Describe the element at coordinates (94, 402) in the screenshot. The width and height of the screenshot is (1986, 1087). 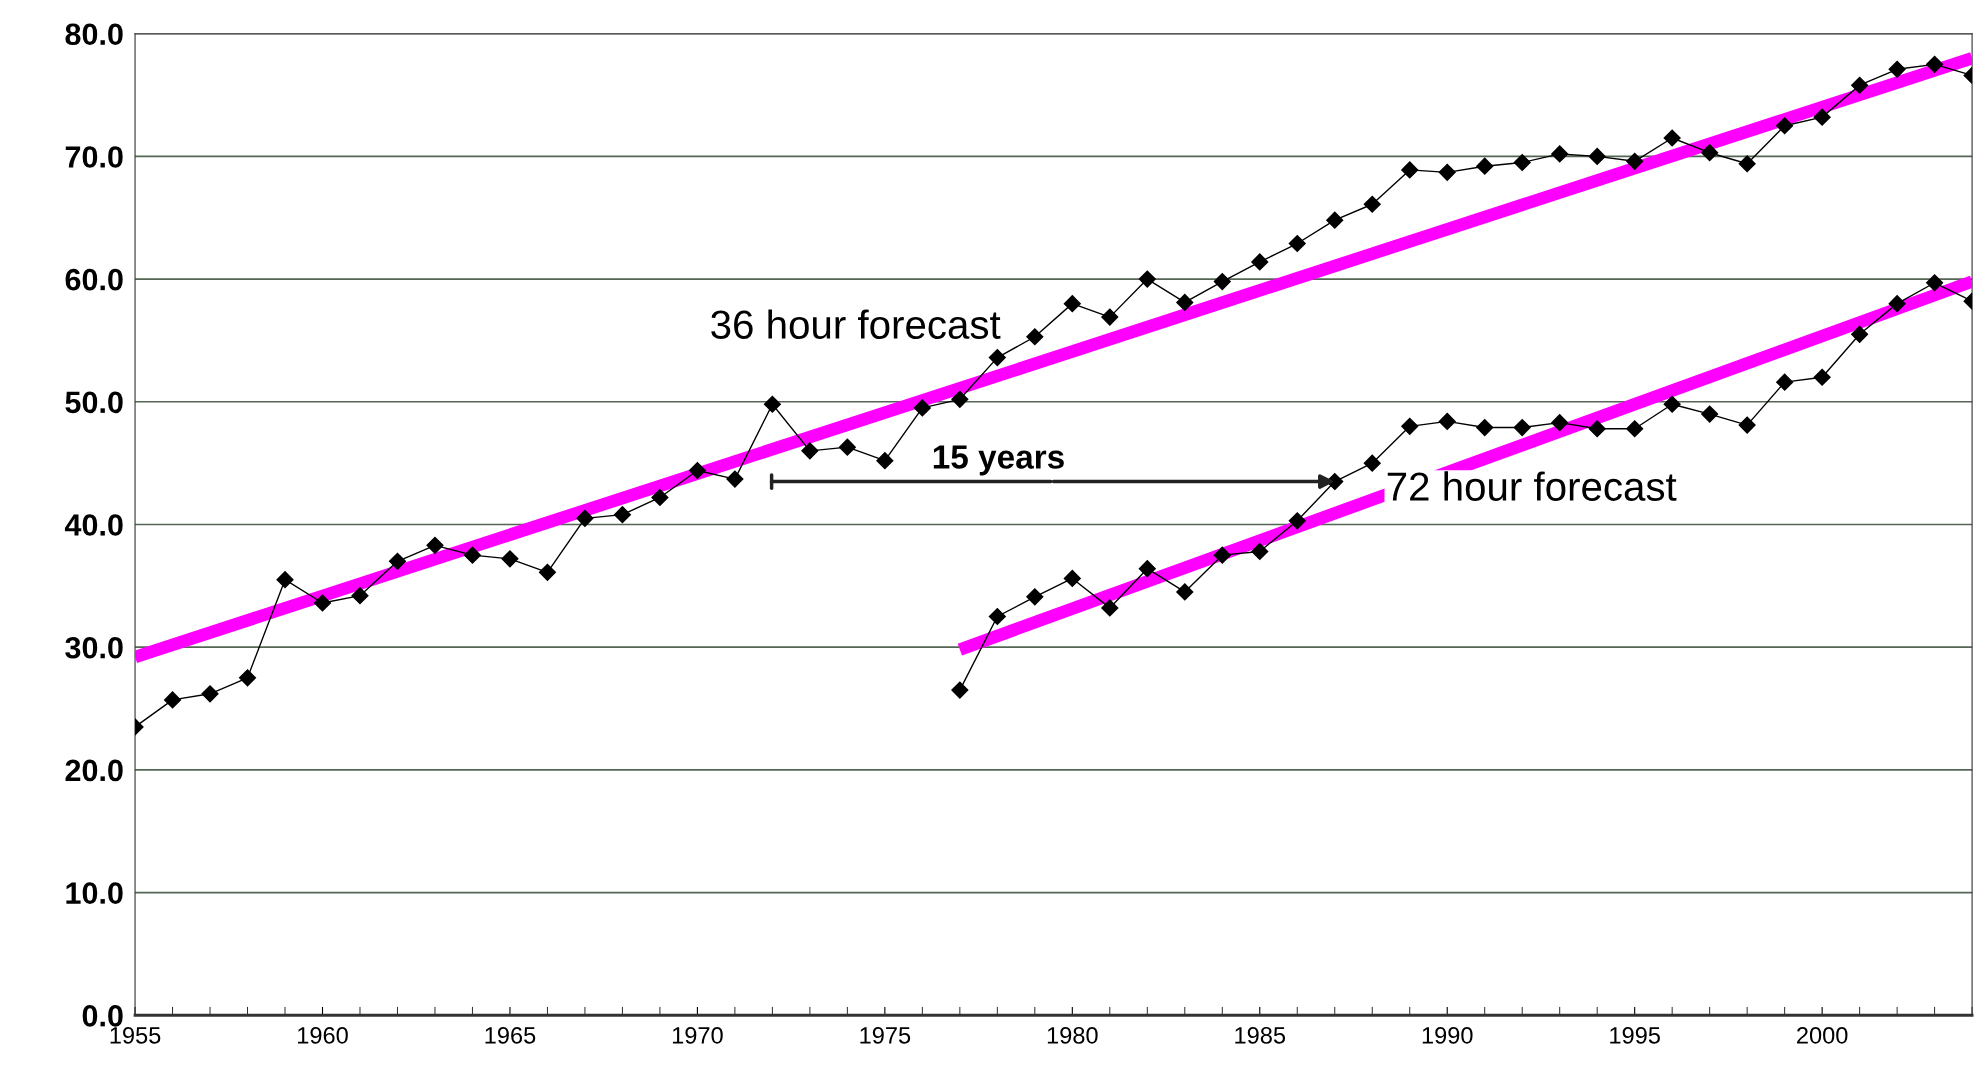
I see `y-tick-label: 50.0` at that location.